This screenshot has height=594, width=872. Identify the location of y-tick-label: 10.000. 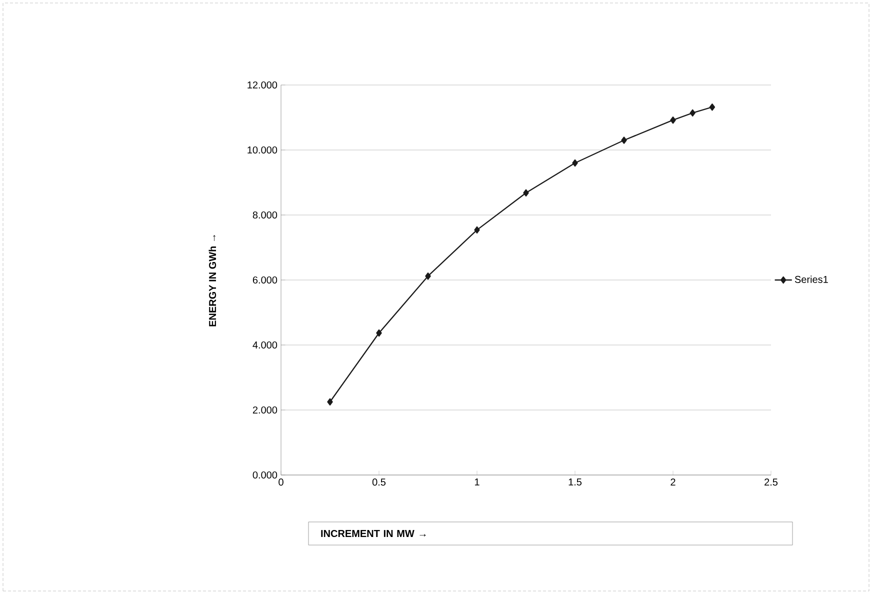
(263, 150).